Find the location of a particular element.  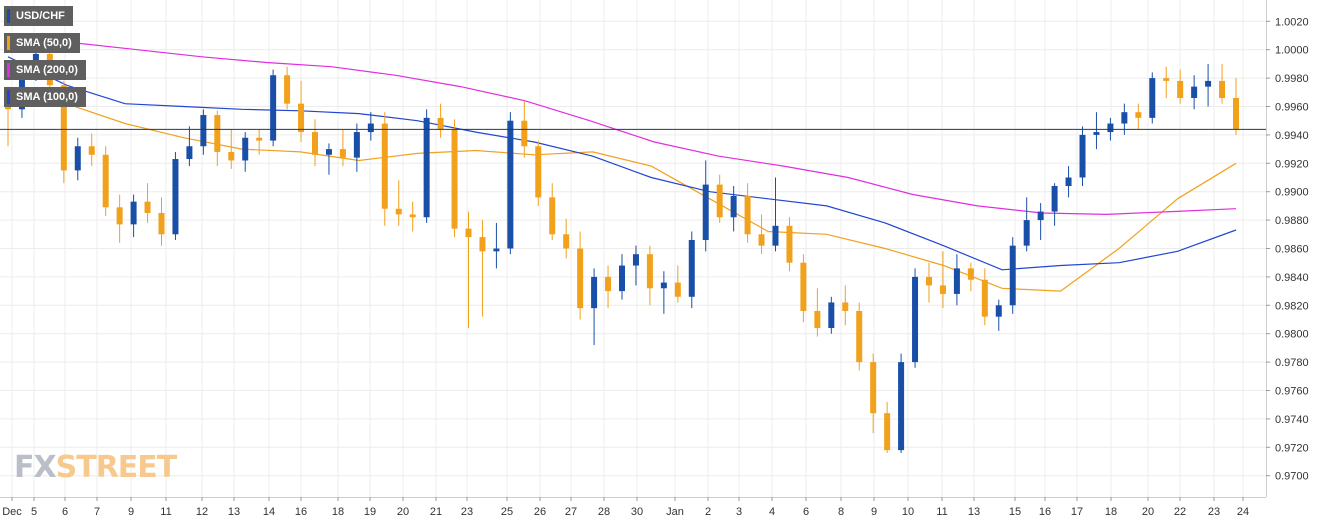

y-tick-label: 0.9820 is located at coordinates (1292, 306).